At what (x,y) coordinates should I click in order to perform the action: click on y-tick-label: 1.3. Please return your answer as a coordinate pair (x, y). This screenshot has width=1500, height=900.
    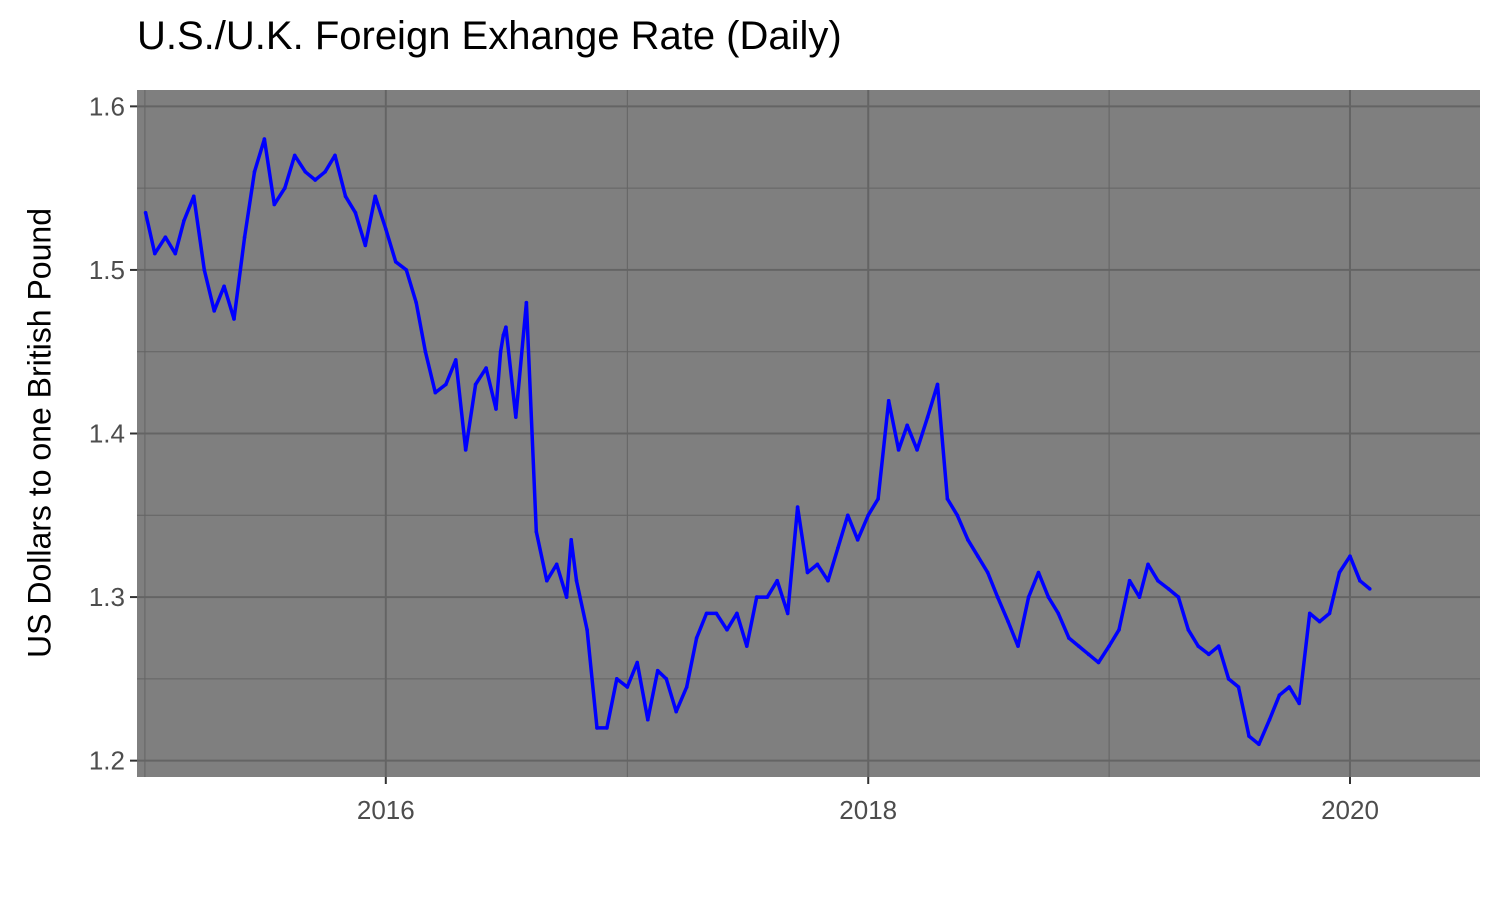
    Looking at the image, I should click on (107, 597).